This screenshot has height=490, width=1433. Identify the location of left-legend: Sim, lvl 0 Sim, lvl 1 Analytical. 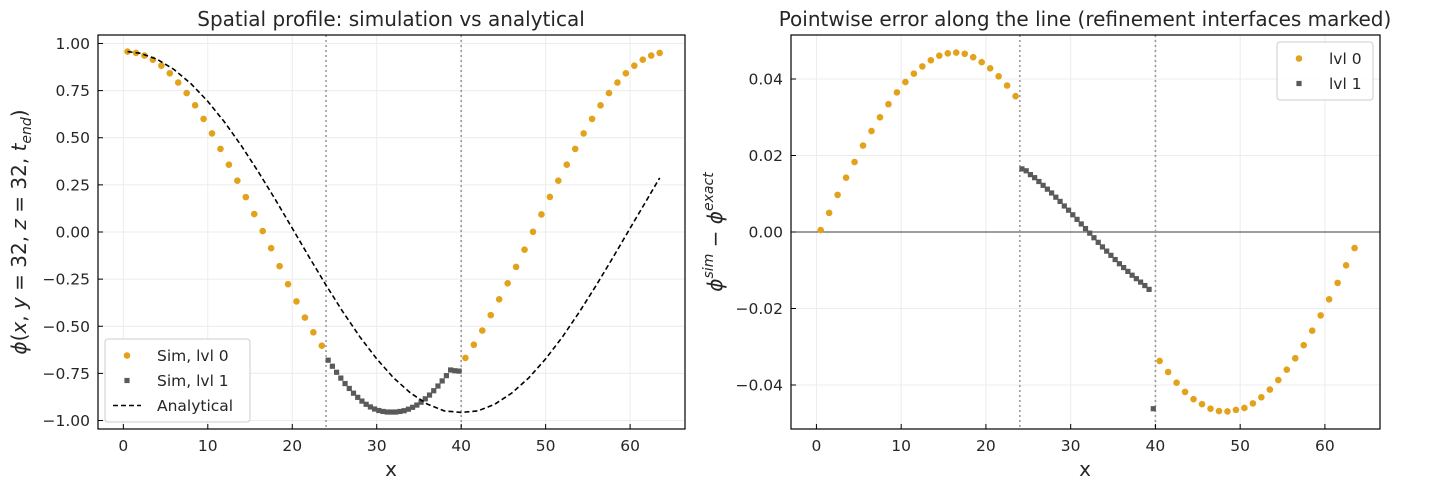
(177, 380).